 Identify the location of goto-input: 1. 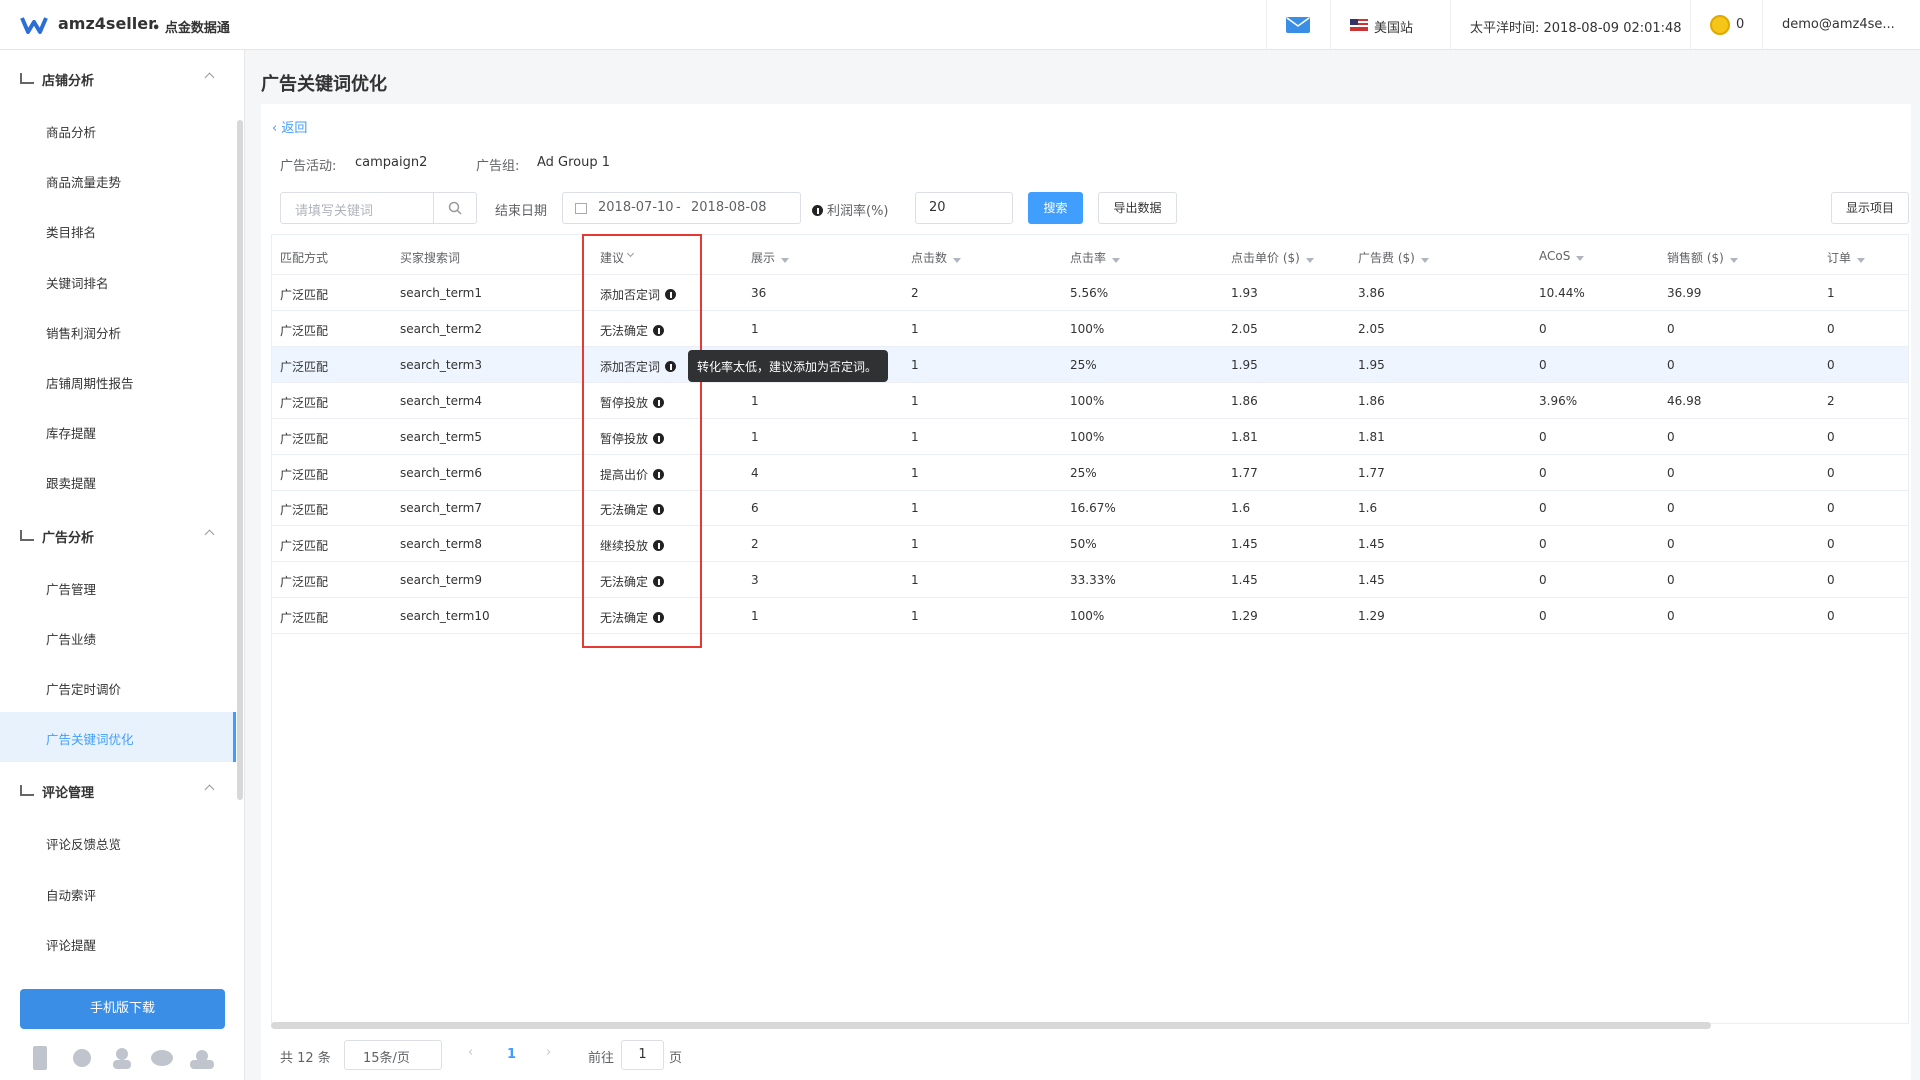
(642, 1055).